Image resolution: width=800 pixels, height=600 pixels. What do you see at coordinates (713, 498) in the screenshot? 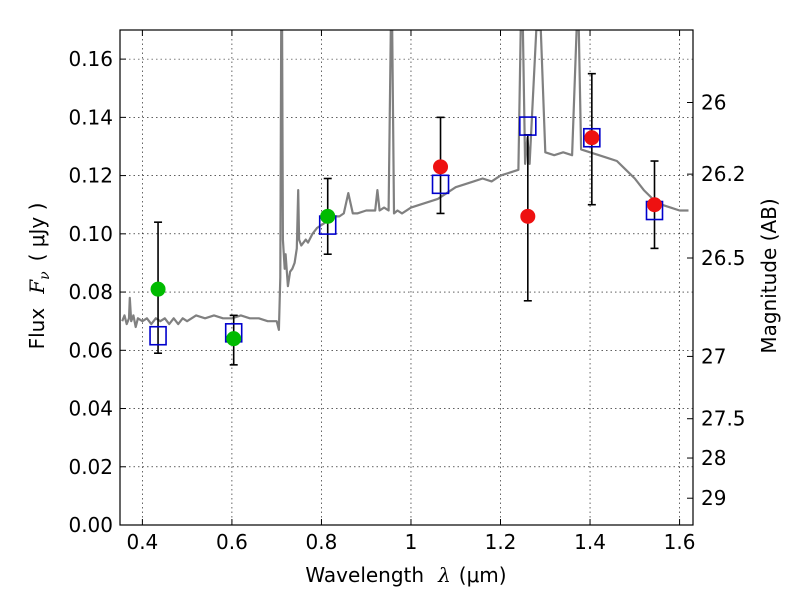
I see `right-tick-label: 29` at bounding box center [713, 498].